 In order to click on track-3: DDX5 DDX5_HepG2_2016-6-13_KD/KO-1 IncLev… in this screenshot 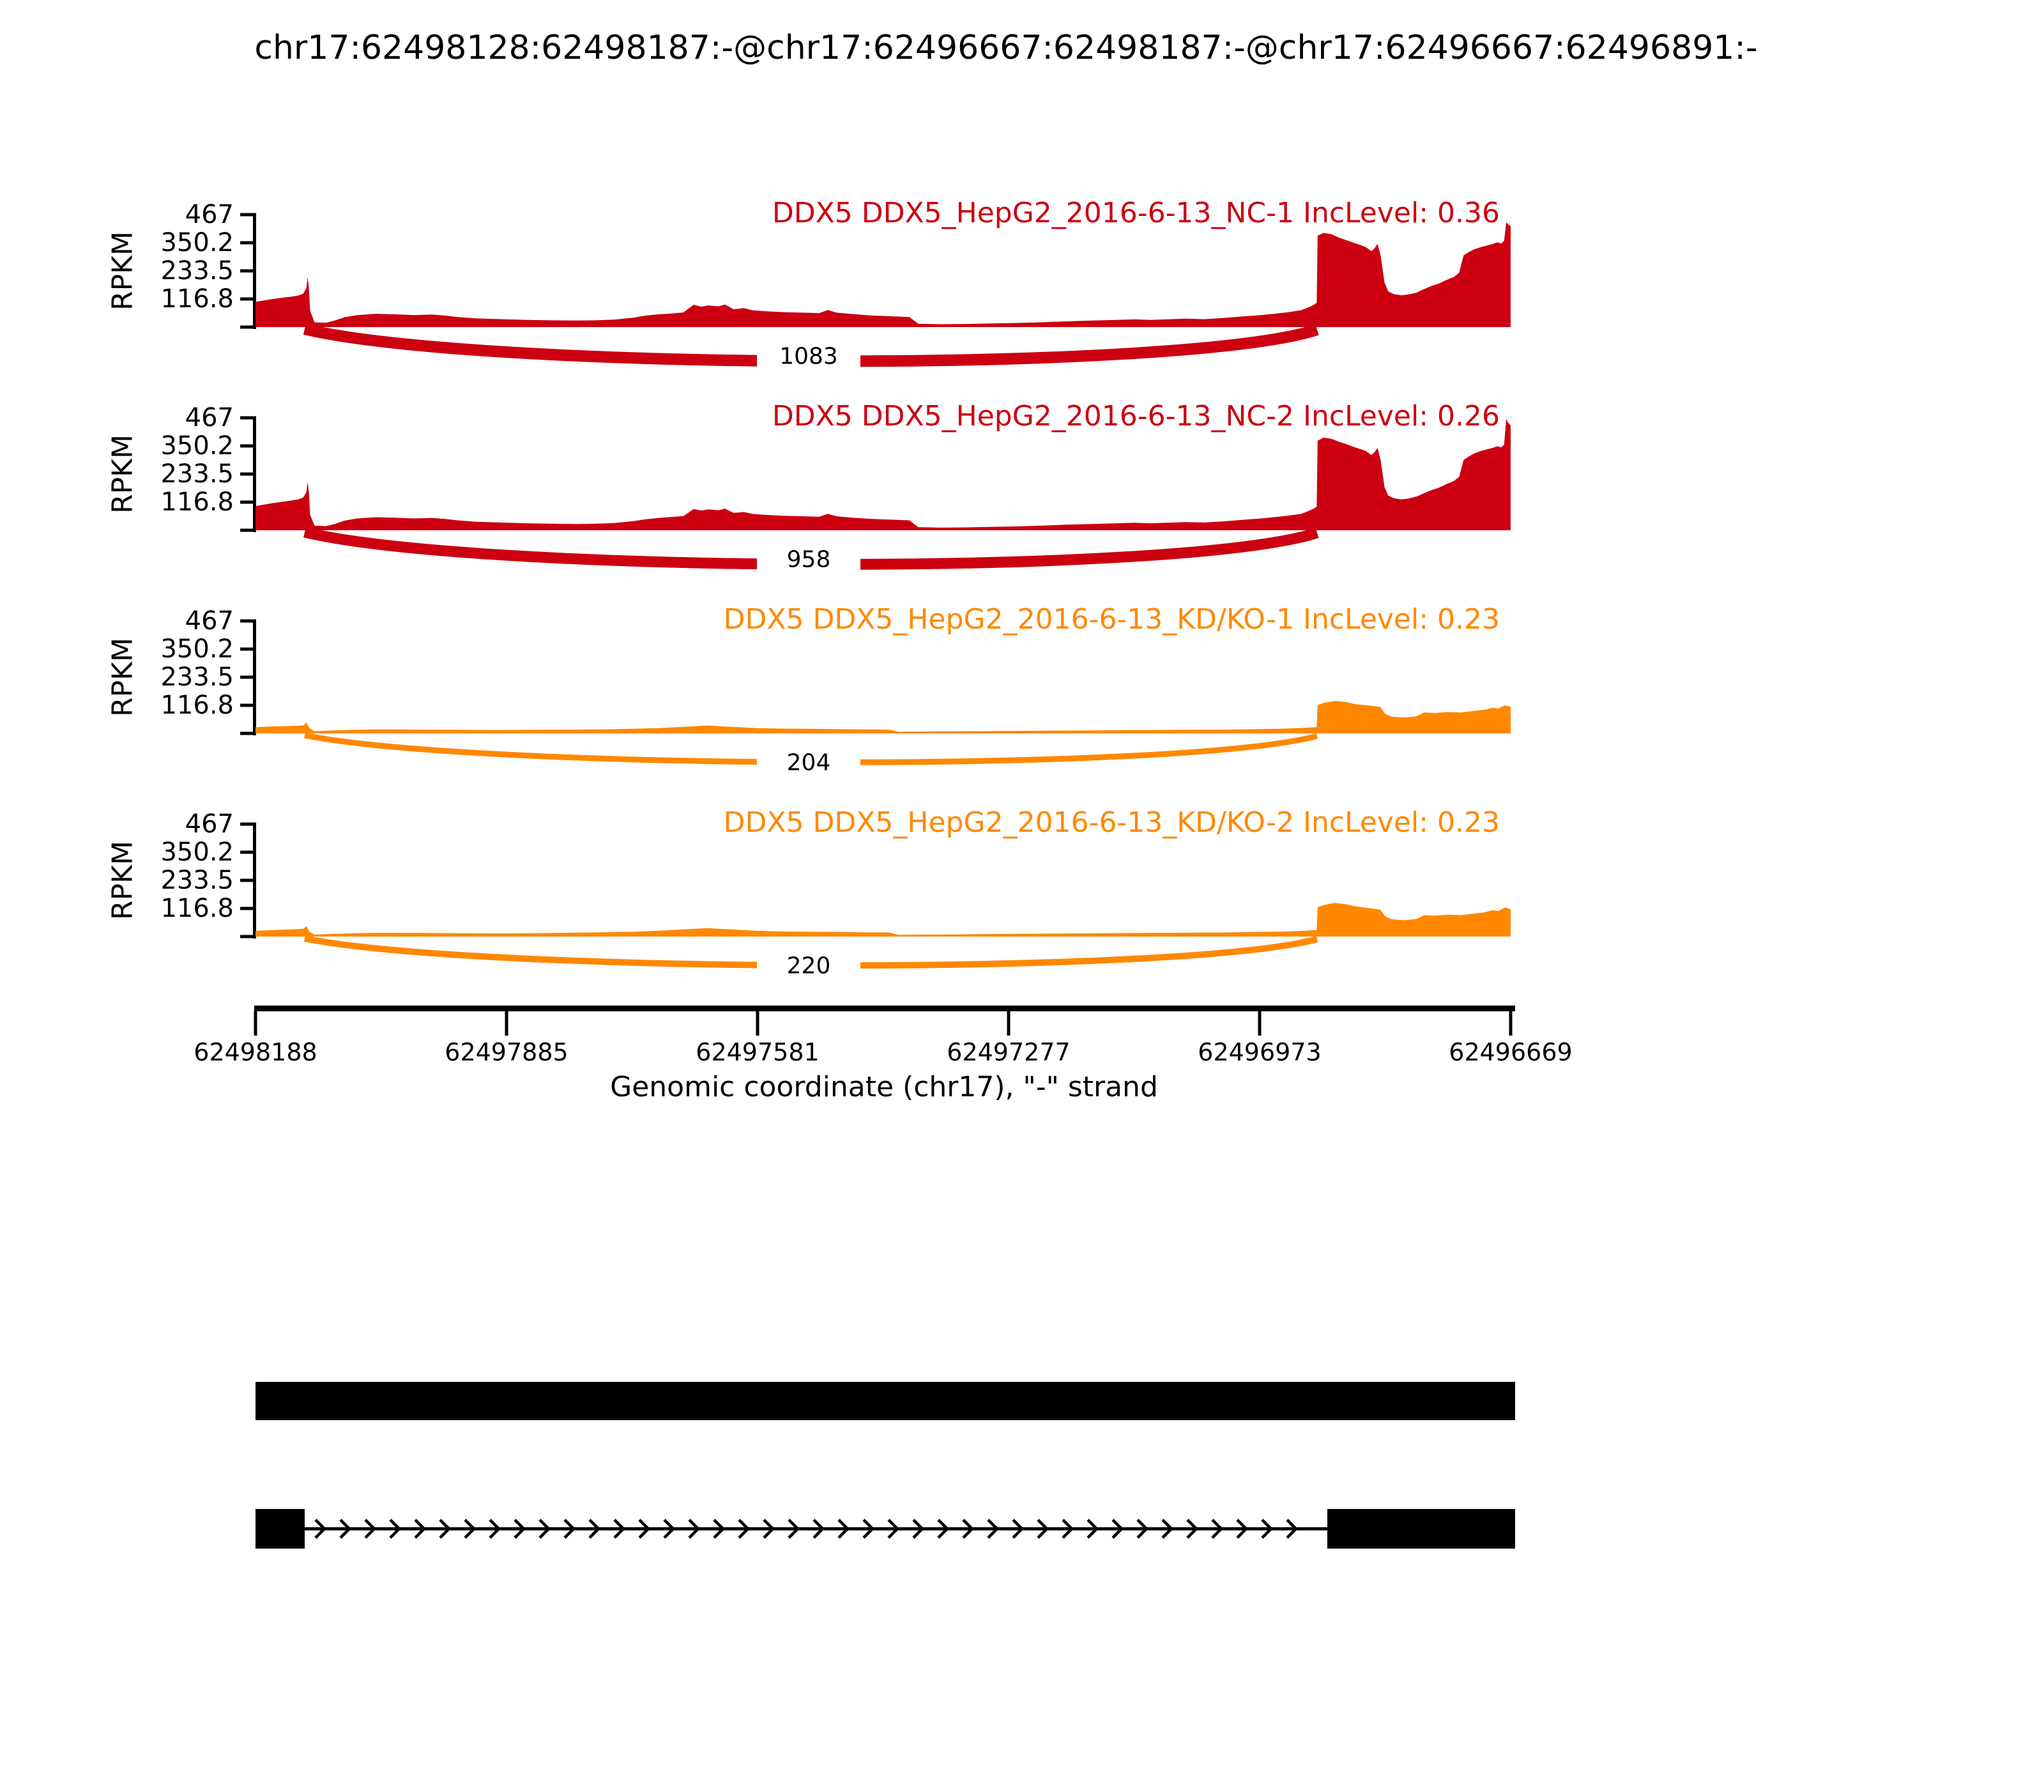, I will do `click(809, 693)`.